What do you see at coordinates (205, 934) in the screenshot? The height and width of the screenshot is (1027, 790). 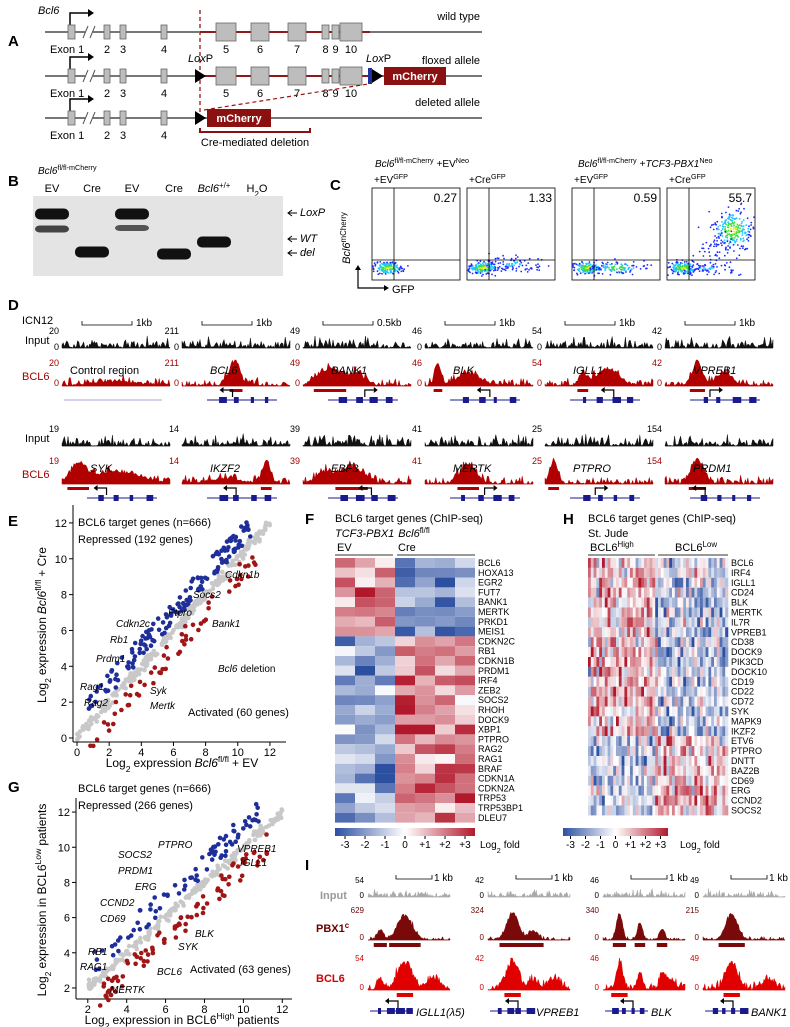 I see `gene-label: BLK` at bounding box center [205, 934].